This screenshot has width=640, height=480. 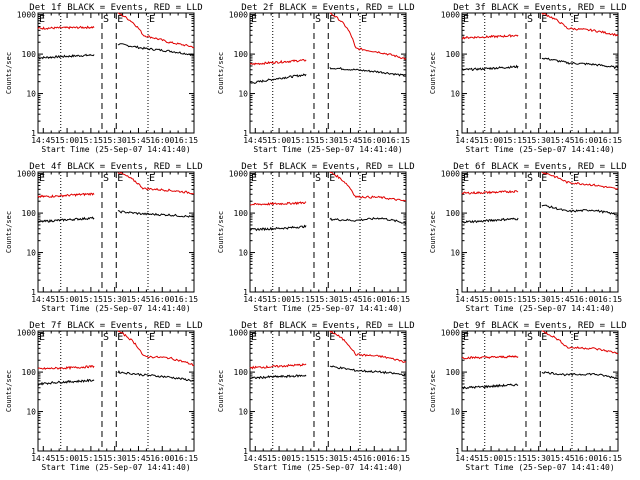 I want to click on chart-title: Det 9f BLACK = Events, RED = LLD, so click(x=539, y=326).